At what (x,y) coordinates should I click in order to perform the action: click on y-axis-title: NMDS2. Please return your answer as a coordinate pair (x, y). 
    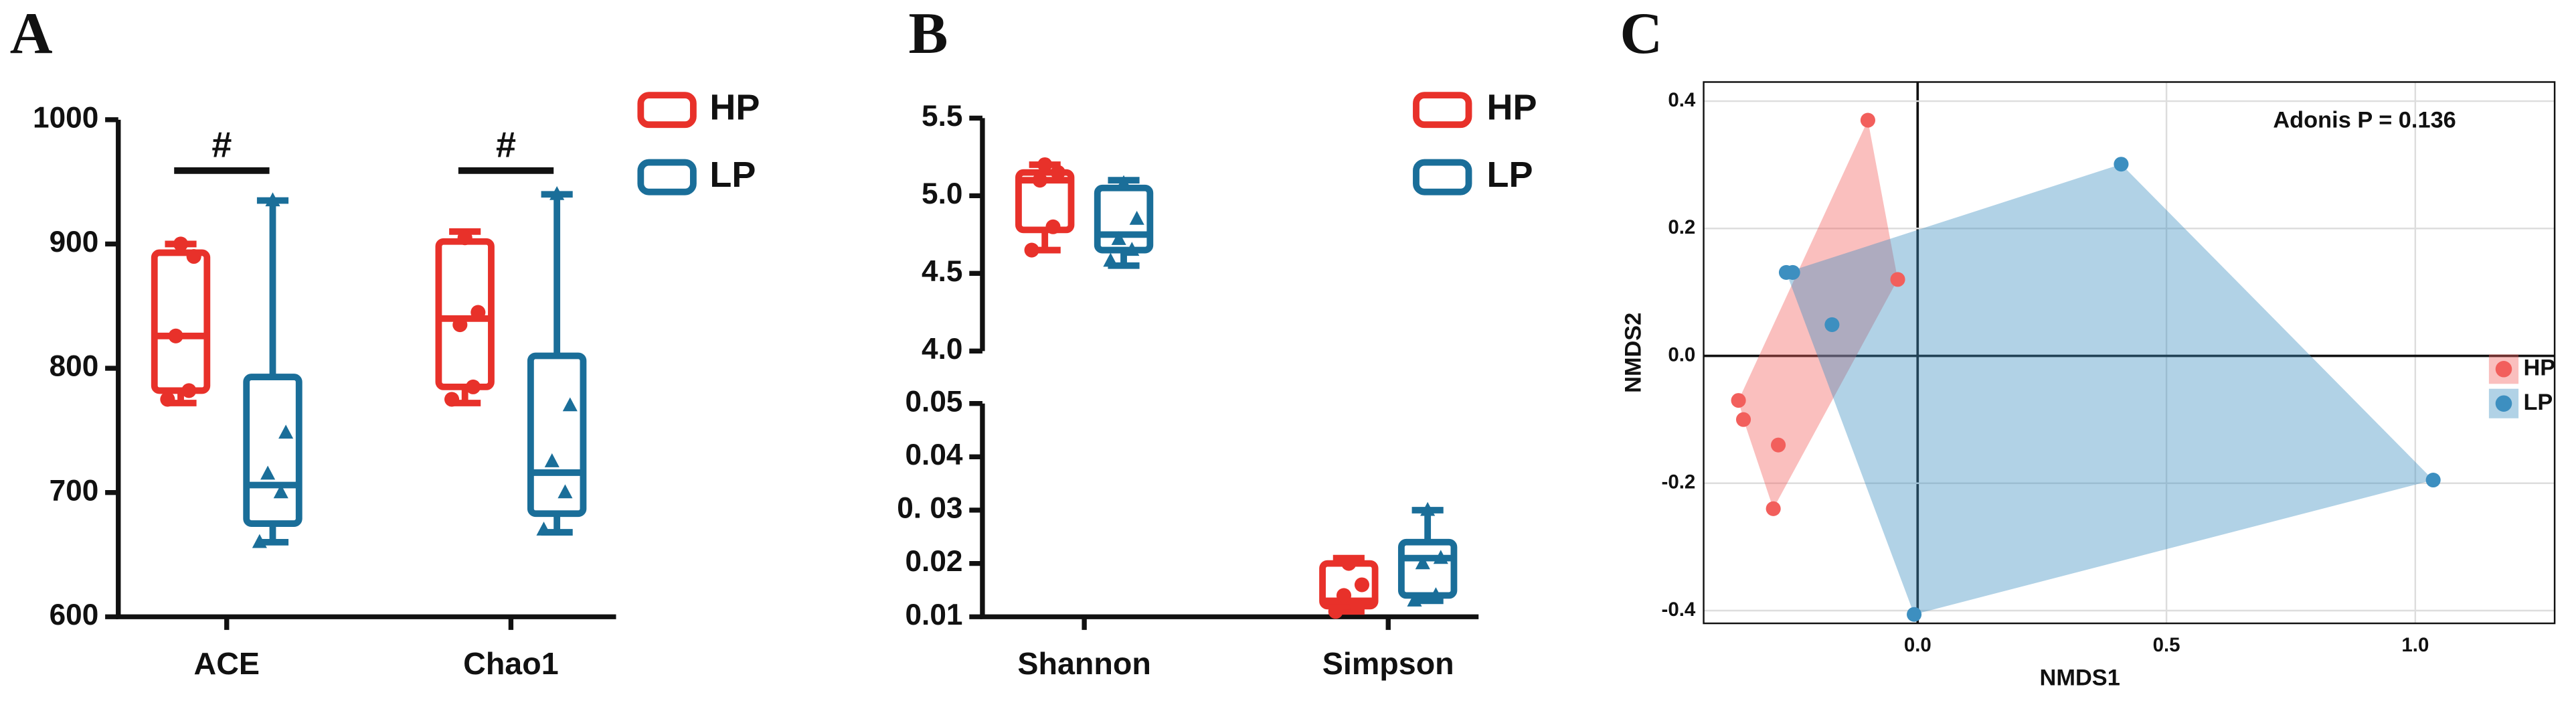
    Looking at the image, I should click on (1633, 353).